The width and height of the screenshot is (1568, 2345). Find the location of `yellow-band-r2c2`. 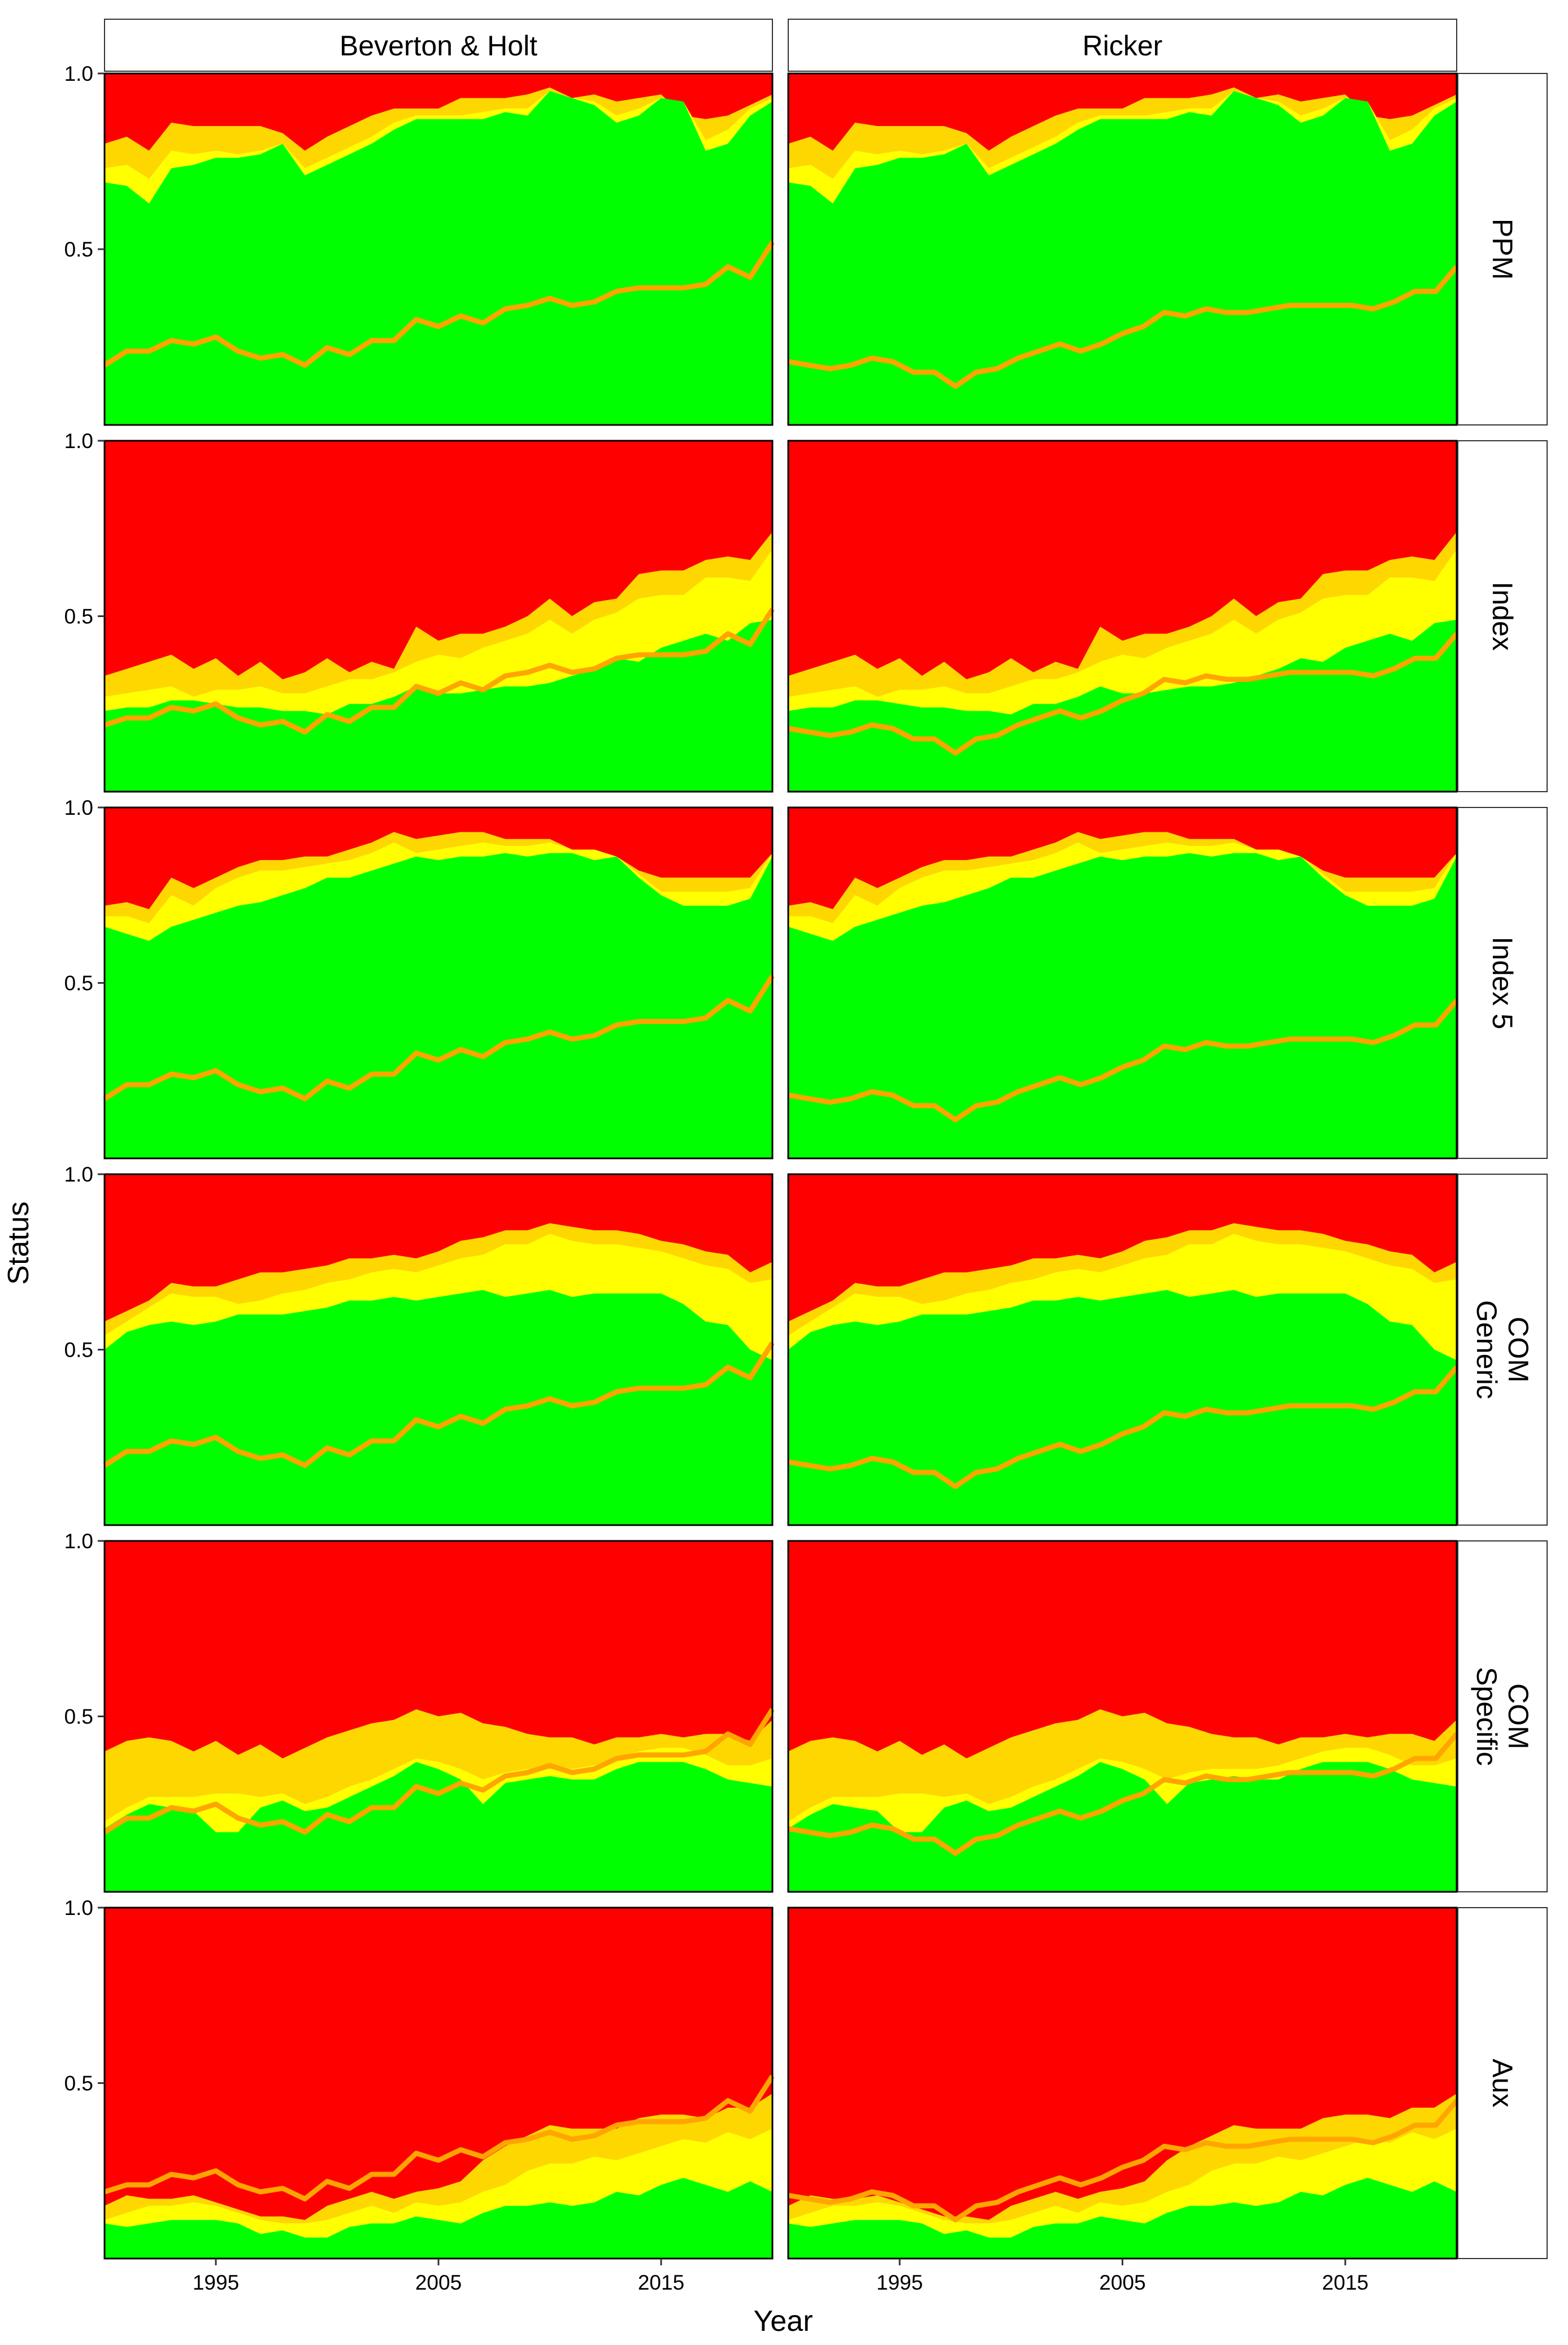

yellow-band-r2c2 is located at coordinates (1122, 632).